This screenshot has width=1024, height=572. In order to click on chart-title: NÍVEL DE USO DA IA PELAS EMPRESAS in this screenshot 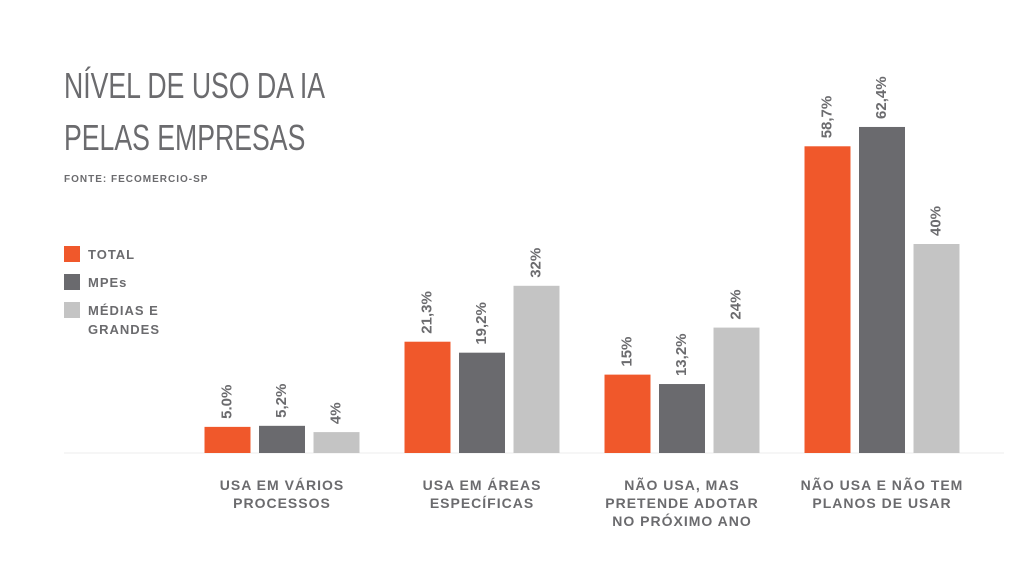, I will do `click(194, 111)`.